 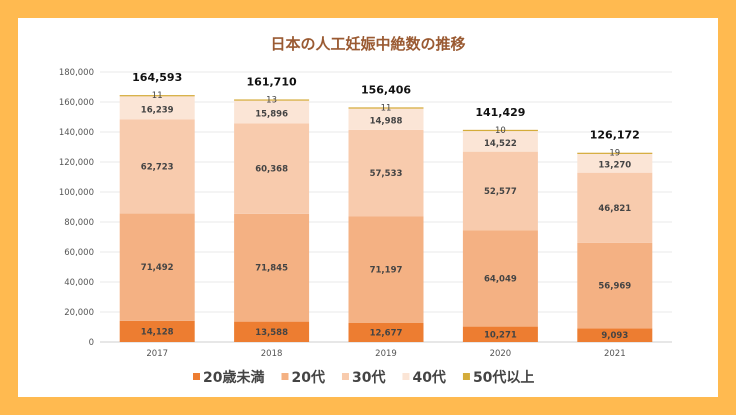 I want to click on data-label: 60,368, so click(x=271, y=170).